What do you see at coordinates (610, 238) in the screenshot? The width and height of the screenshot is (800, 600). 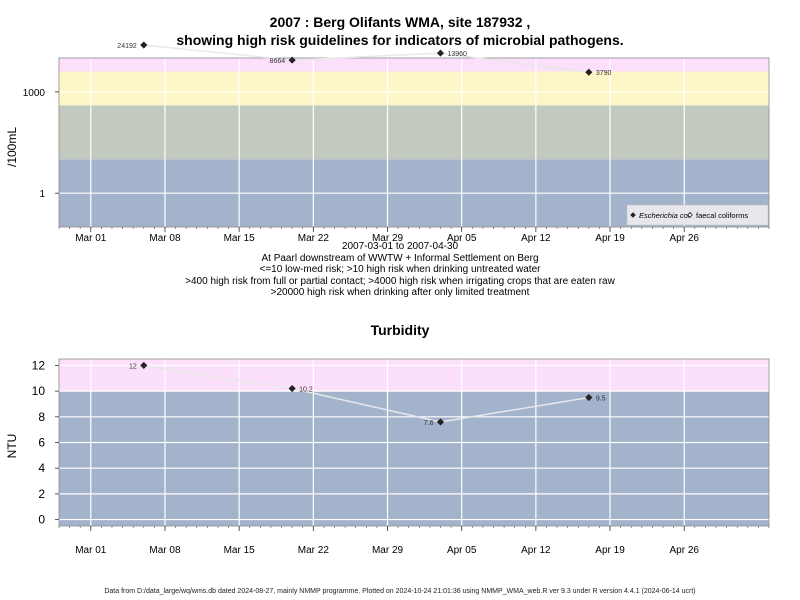 I see `panel-0-x-tick-label-7: Apr 19` at bounding box center [610, 238].